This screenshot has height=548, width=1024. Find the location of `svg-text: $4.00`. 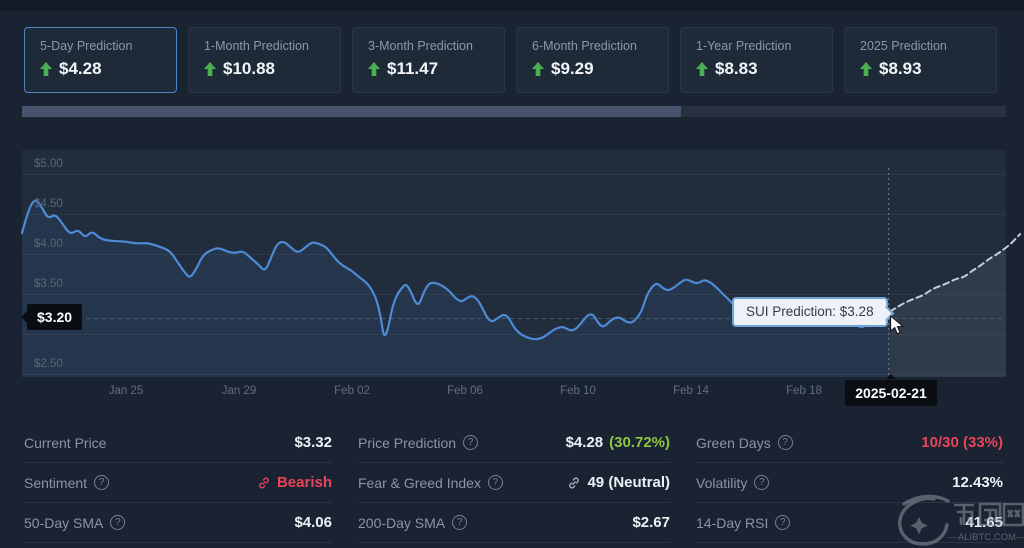

svg-text: $4.00 is located at coordinates (48, 244).